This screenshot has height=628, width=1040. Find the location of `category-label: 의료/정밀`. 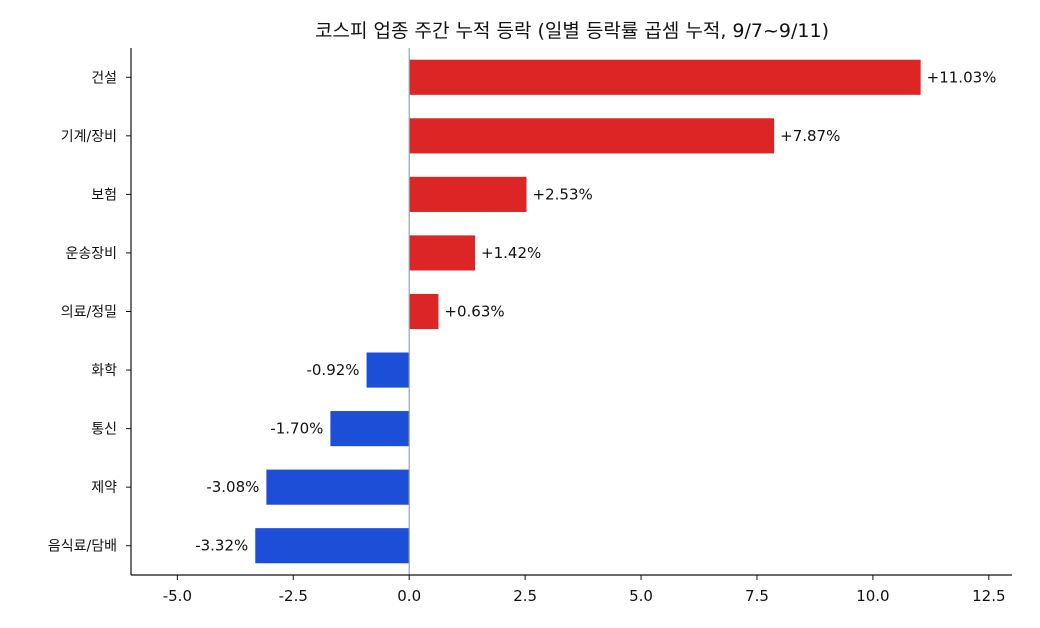

category-label: 의료/정밀 is located at coordinates (89, 313).